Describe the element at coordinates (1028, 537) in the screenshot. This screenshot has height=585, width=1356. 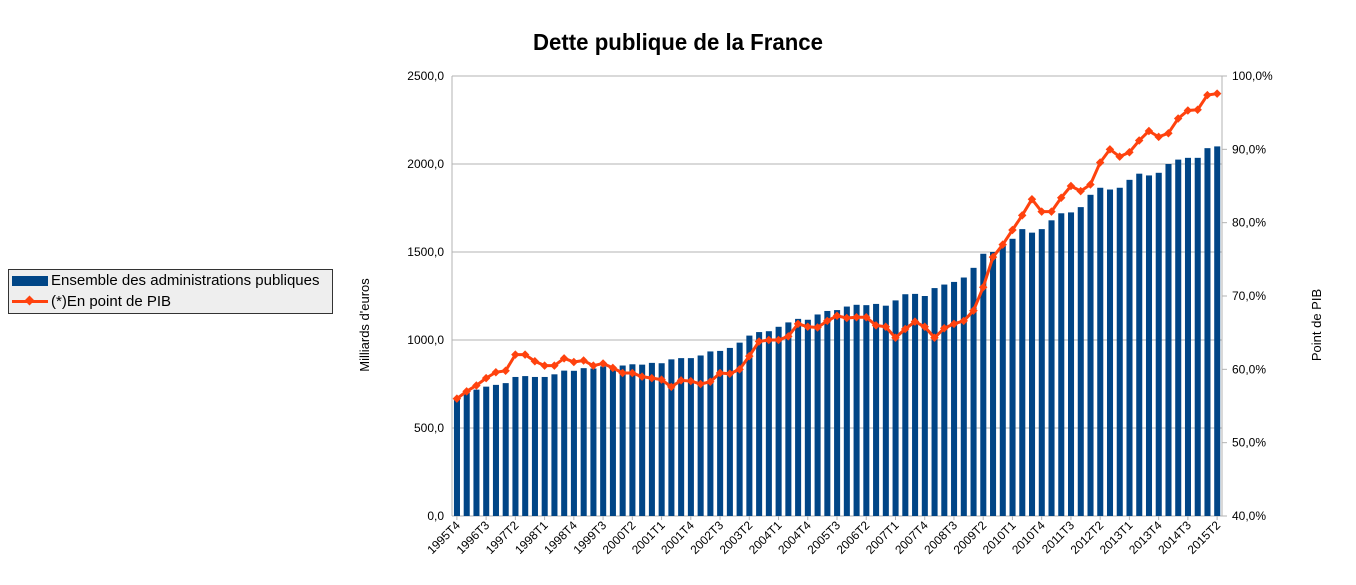
I see `x-tick-label: 2010T4` at that location.